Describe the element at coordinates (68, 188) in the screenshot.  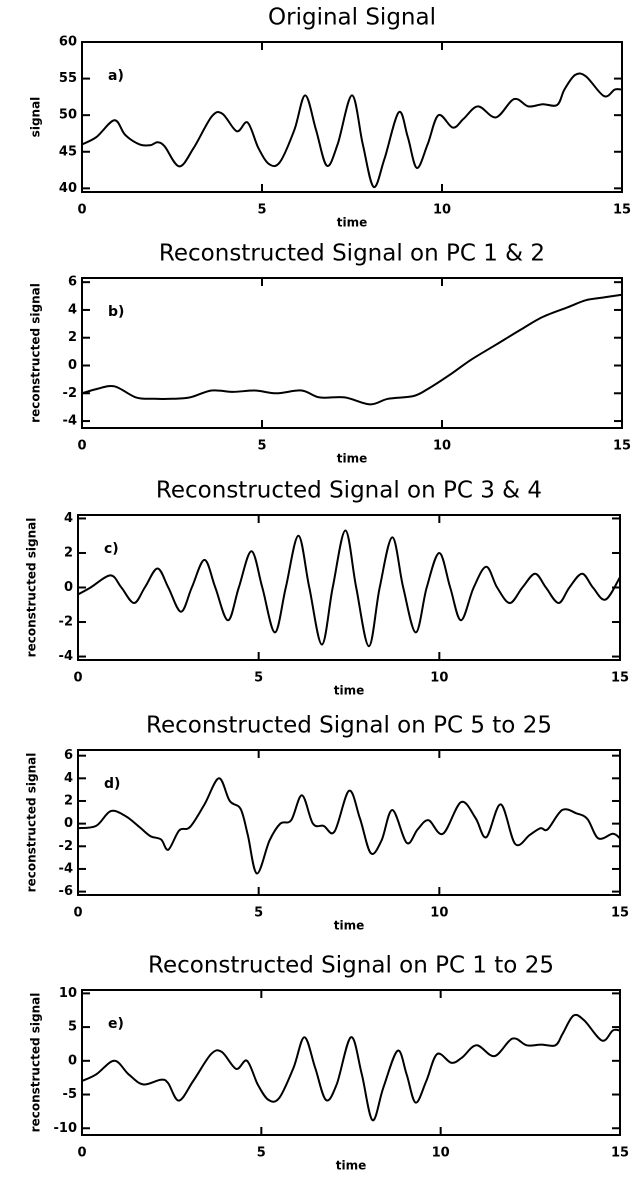
I see `y-tick-label: 40` at that location.